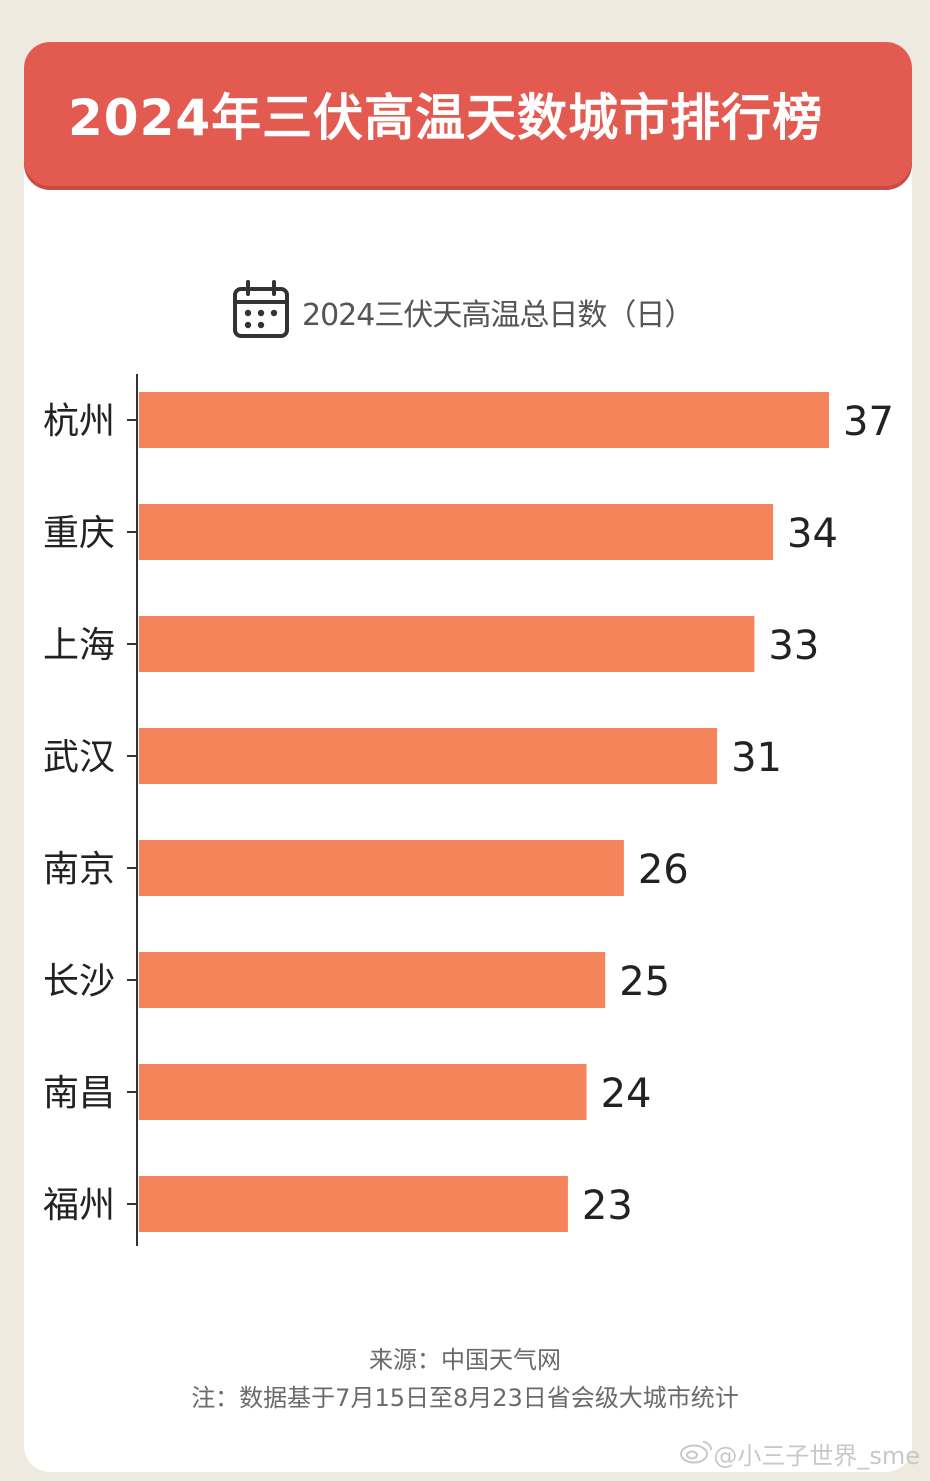 The height and width of the screenshot is (1481, 930). Describe the element at coordinates (816, 1456) in the screenshot. I see `watermark-text: @小三子世界_sme` at that location.